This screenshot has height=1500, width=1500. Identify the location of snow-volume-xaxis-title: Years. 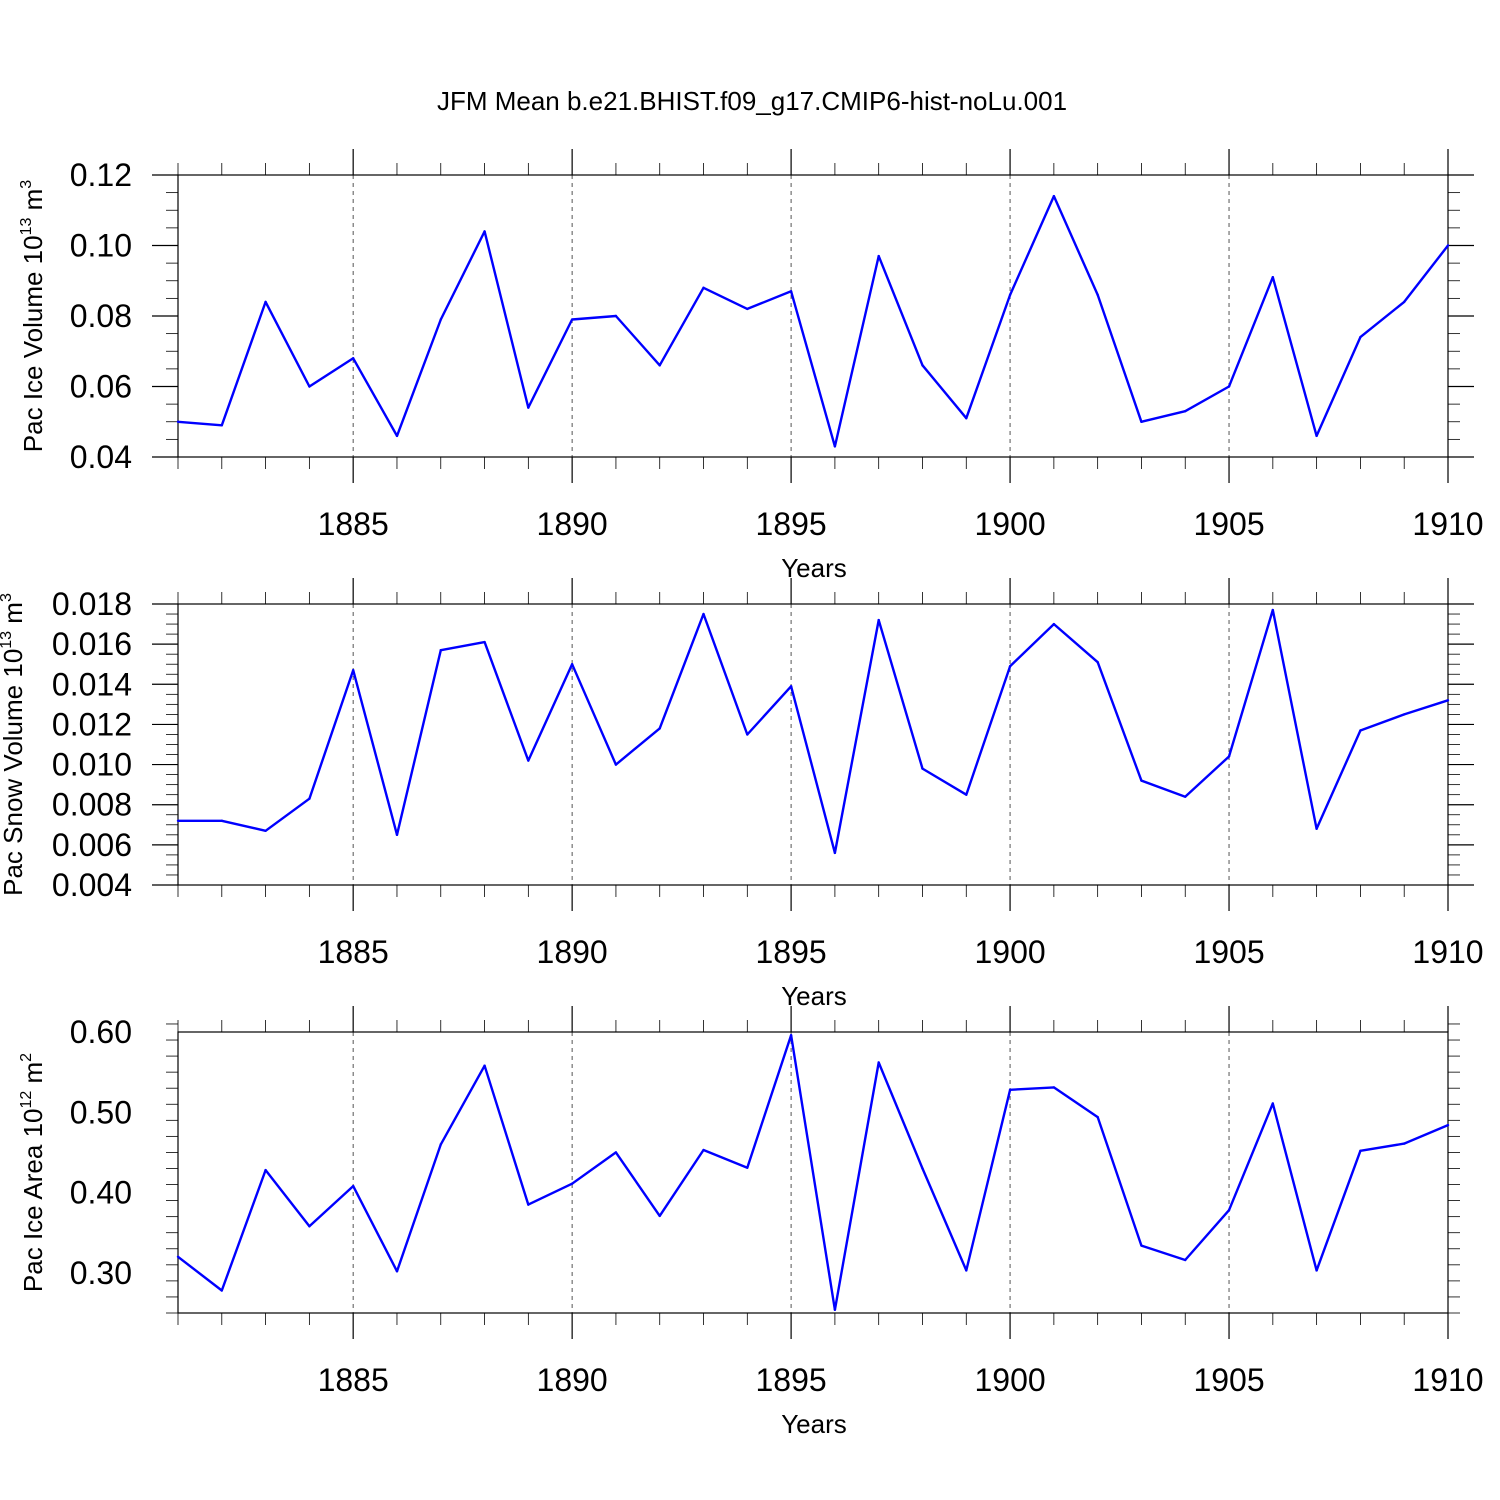
(814, 996).